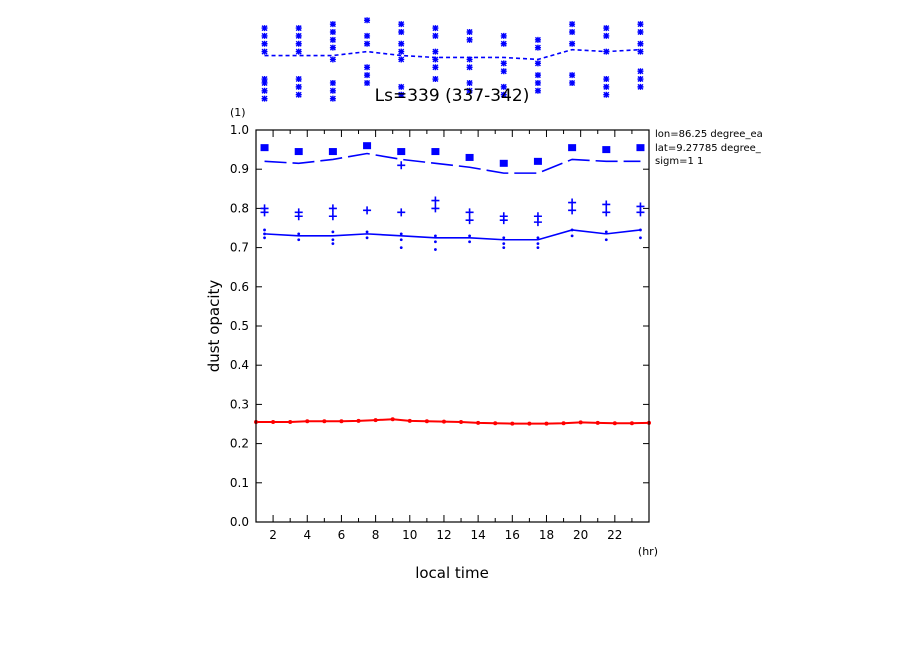 This screenshot has height=654, width=904. Describe the element at coordinates (376, 535) in the screenshot. I see `x-tick-label: 8` at that location.